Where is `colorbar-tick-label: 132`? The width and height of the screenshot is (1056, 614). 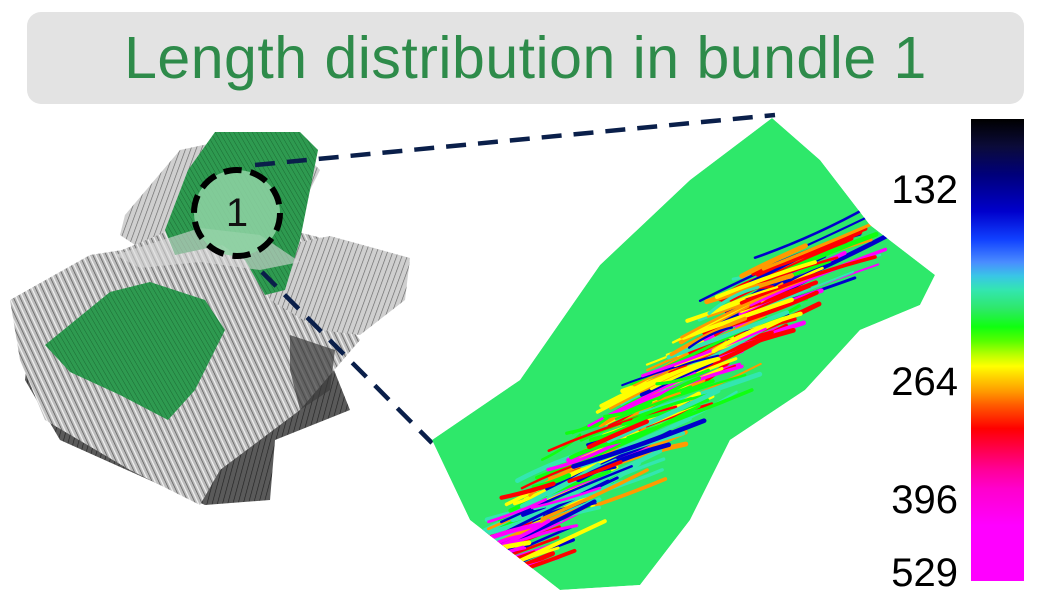 colorbar-tick-label: 132 is located at coordinates (924, 190).